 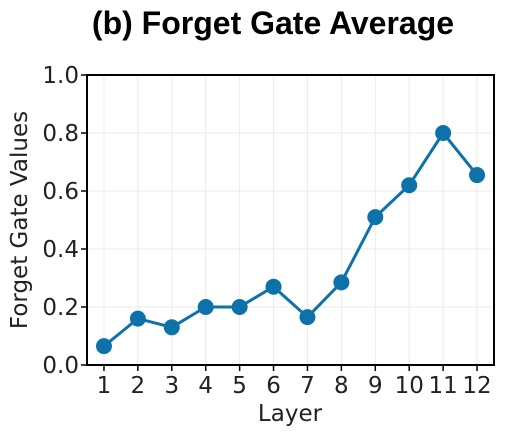 I want to click on x-tick-label: 7, so click(x=307, y=386).